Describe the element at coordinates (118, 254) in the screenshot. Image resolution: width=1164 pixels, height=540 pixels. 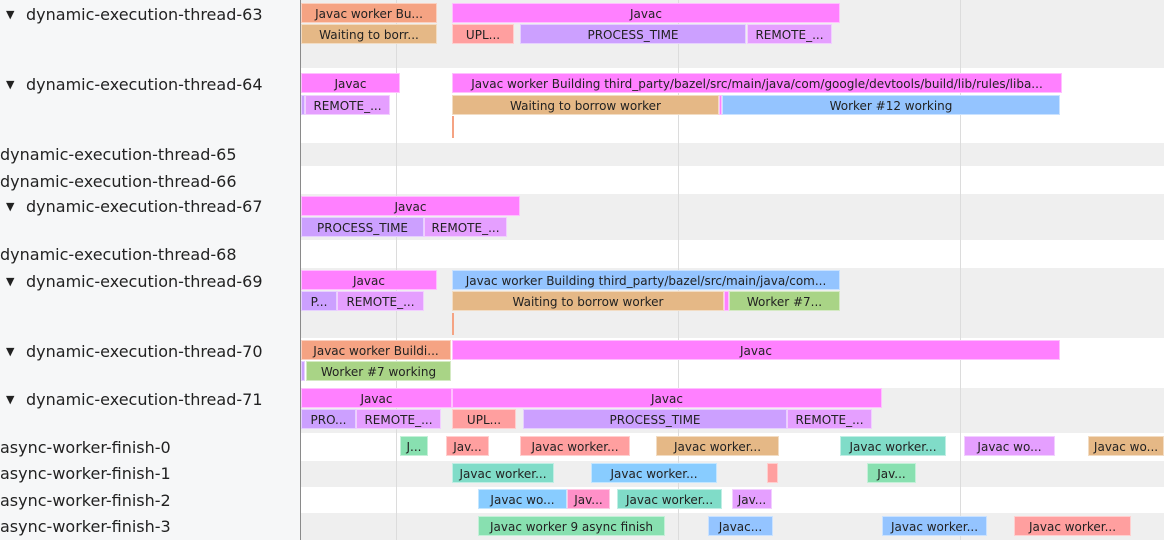
I see `thread-label: dynamic-execution-thread-68` at that location.